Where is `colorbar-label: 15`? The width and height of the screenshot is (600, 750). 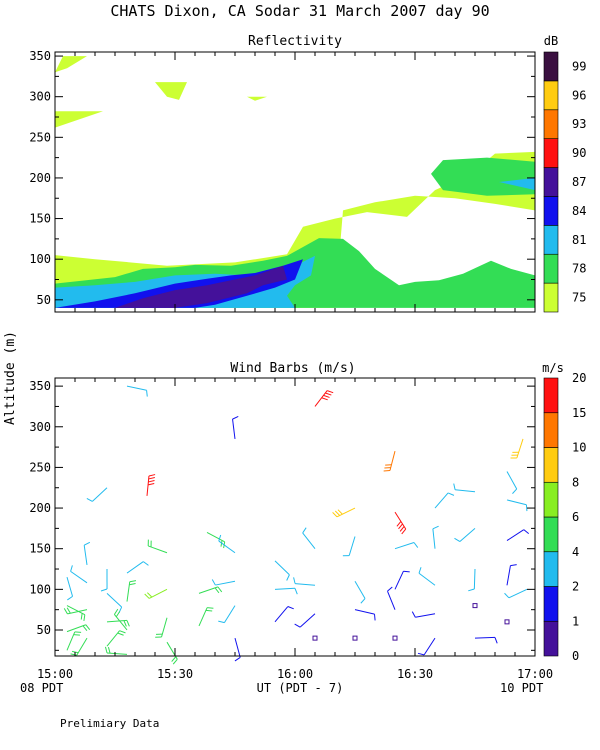
colorbar-label: 15 is located at coordinates (579, 413).